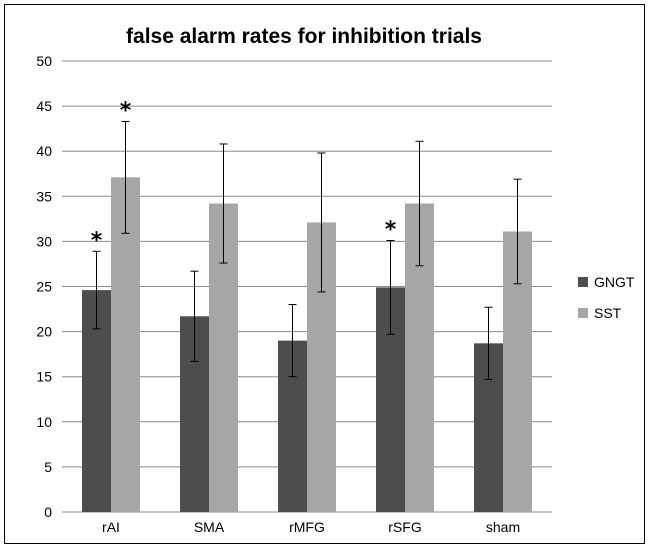 This screenshot has height=549, width=650. Describe the element at coordinates (223, 203) in the screenshot. I see `error-bar-sst-sma` at that location.